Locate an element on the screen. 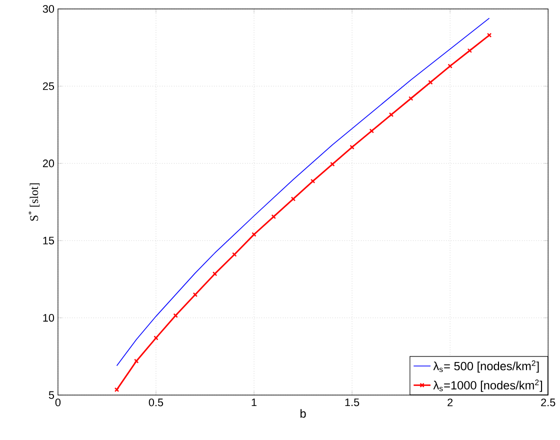  y-tick-label: 25 is located at coordinates (48, 86).